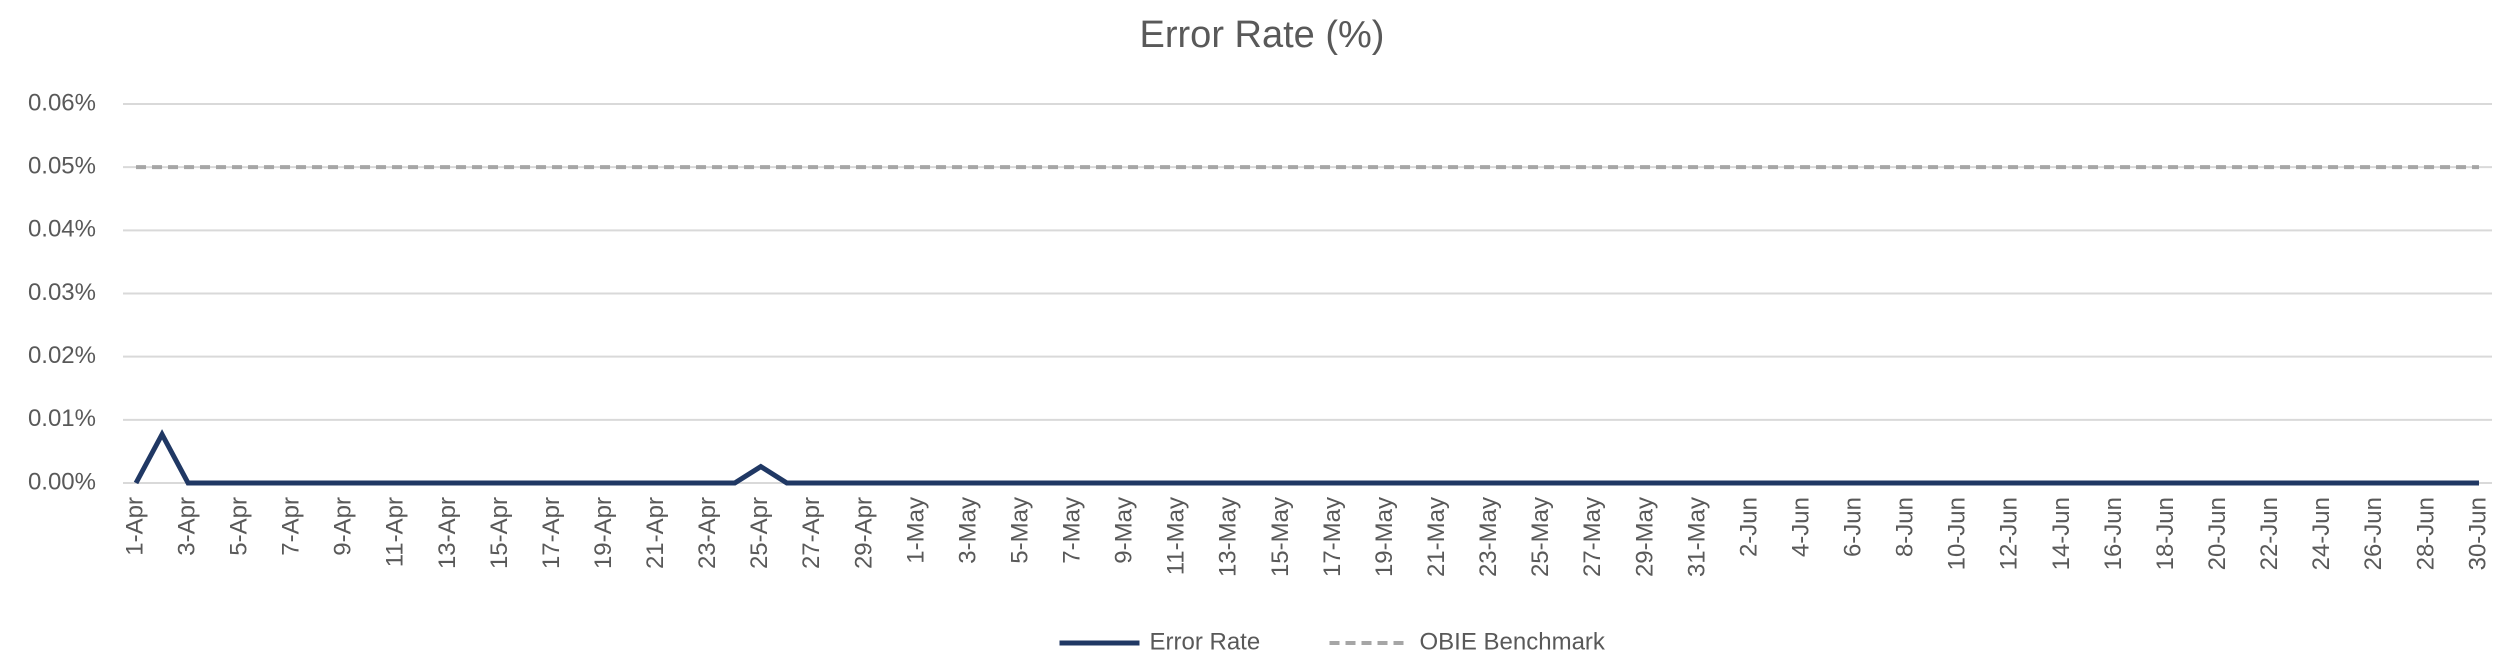 This screenshot has width=2500, height=667. What do you see at coordinates (1332, 537) in the screenshot?
I see `x-tick-label: 17-May` at bounding box center [1332, 537].